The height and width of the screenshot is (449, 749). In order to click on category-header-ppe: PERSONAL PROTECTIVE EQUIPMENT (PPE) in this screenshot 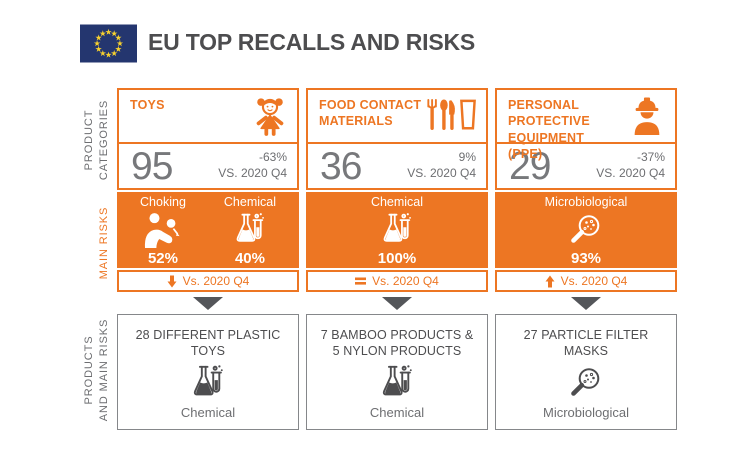, I will do `click(586, 124)`.